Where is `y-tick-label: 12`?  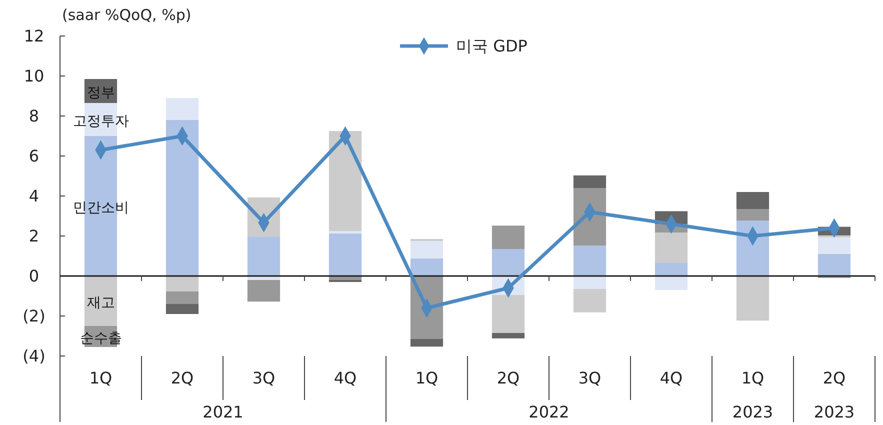
y-tick-label: 12 is located at coordinates (34, 36).